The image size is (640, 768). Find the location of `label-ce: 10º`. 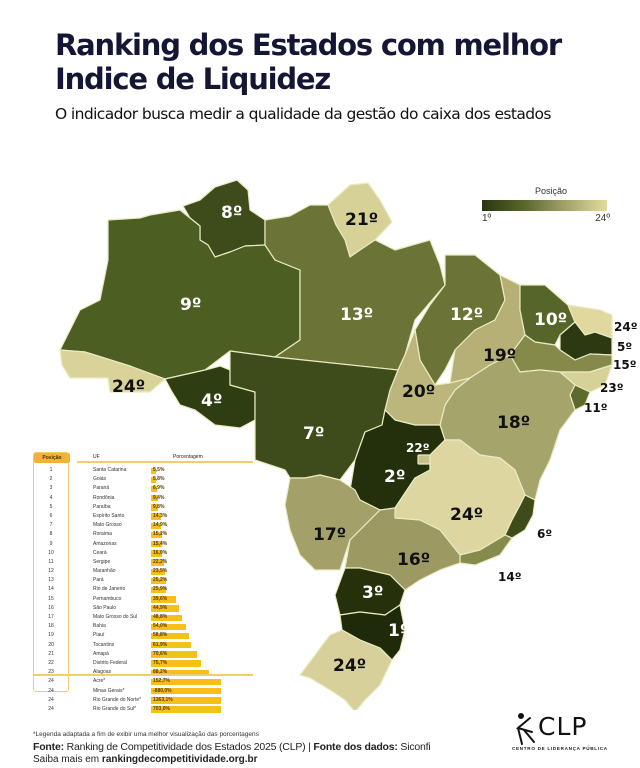

label-ce: 10º is located at coordinates (550, 320).